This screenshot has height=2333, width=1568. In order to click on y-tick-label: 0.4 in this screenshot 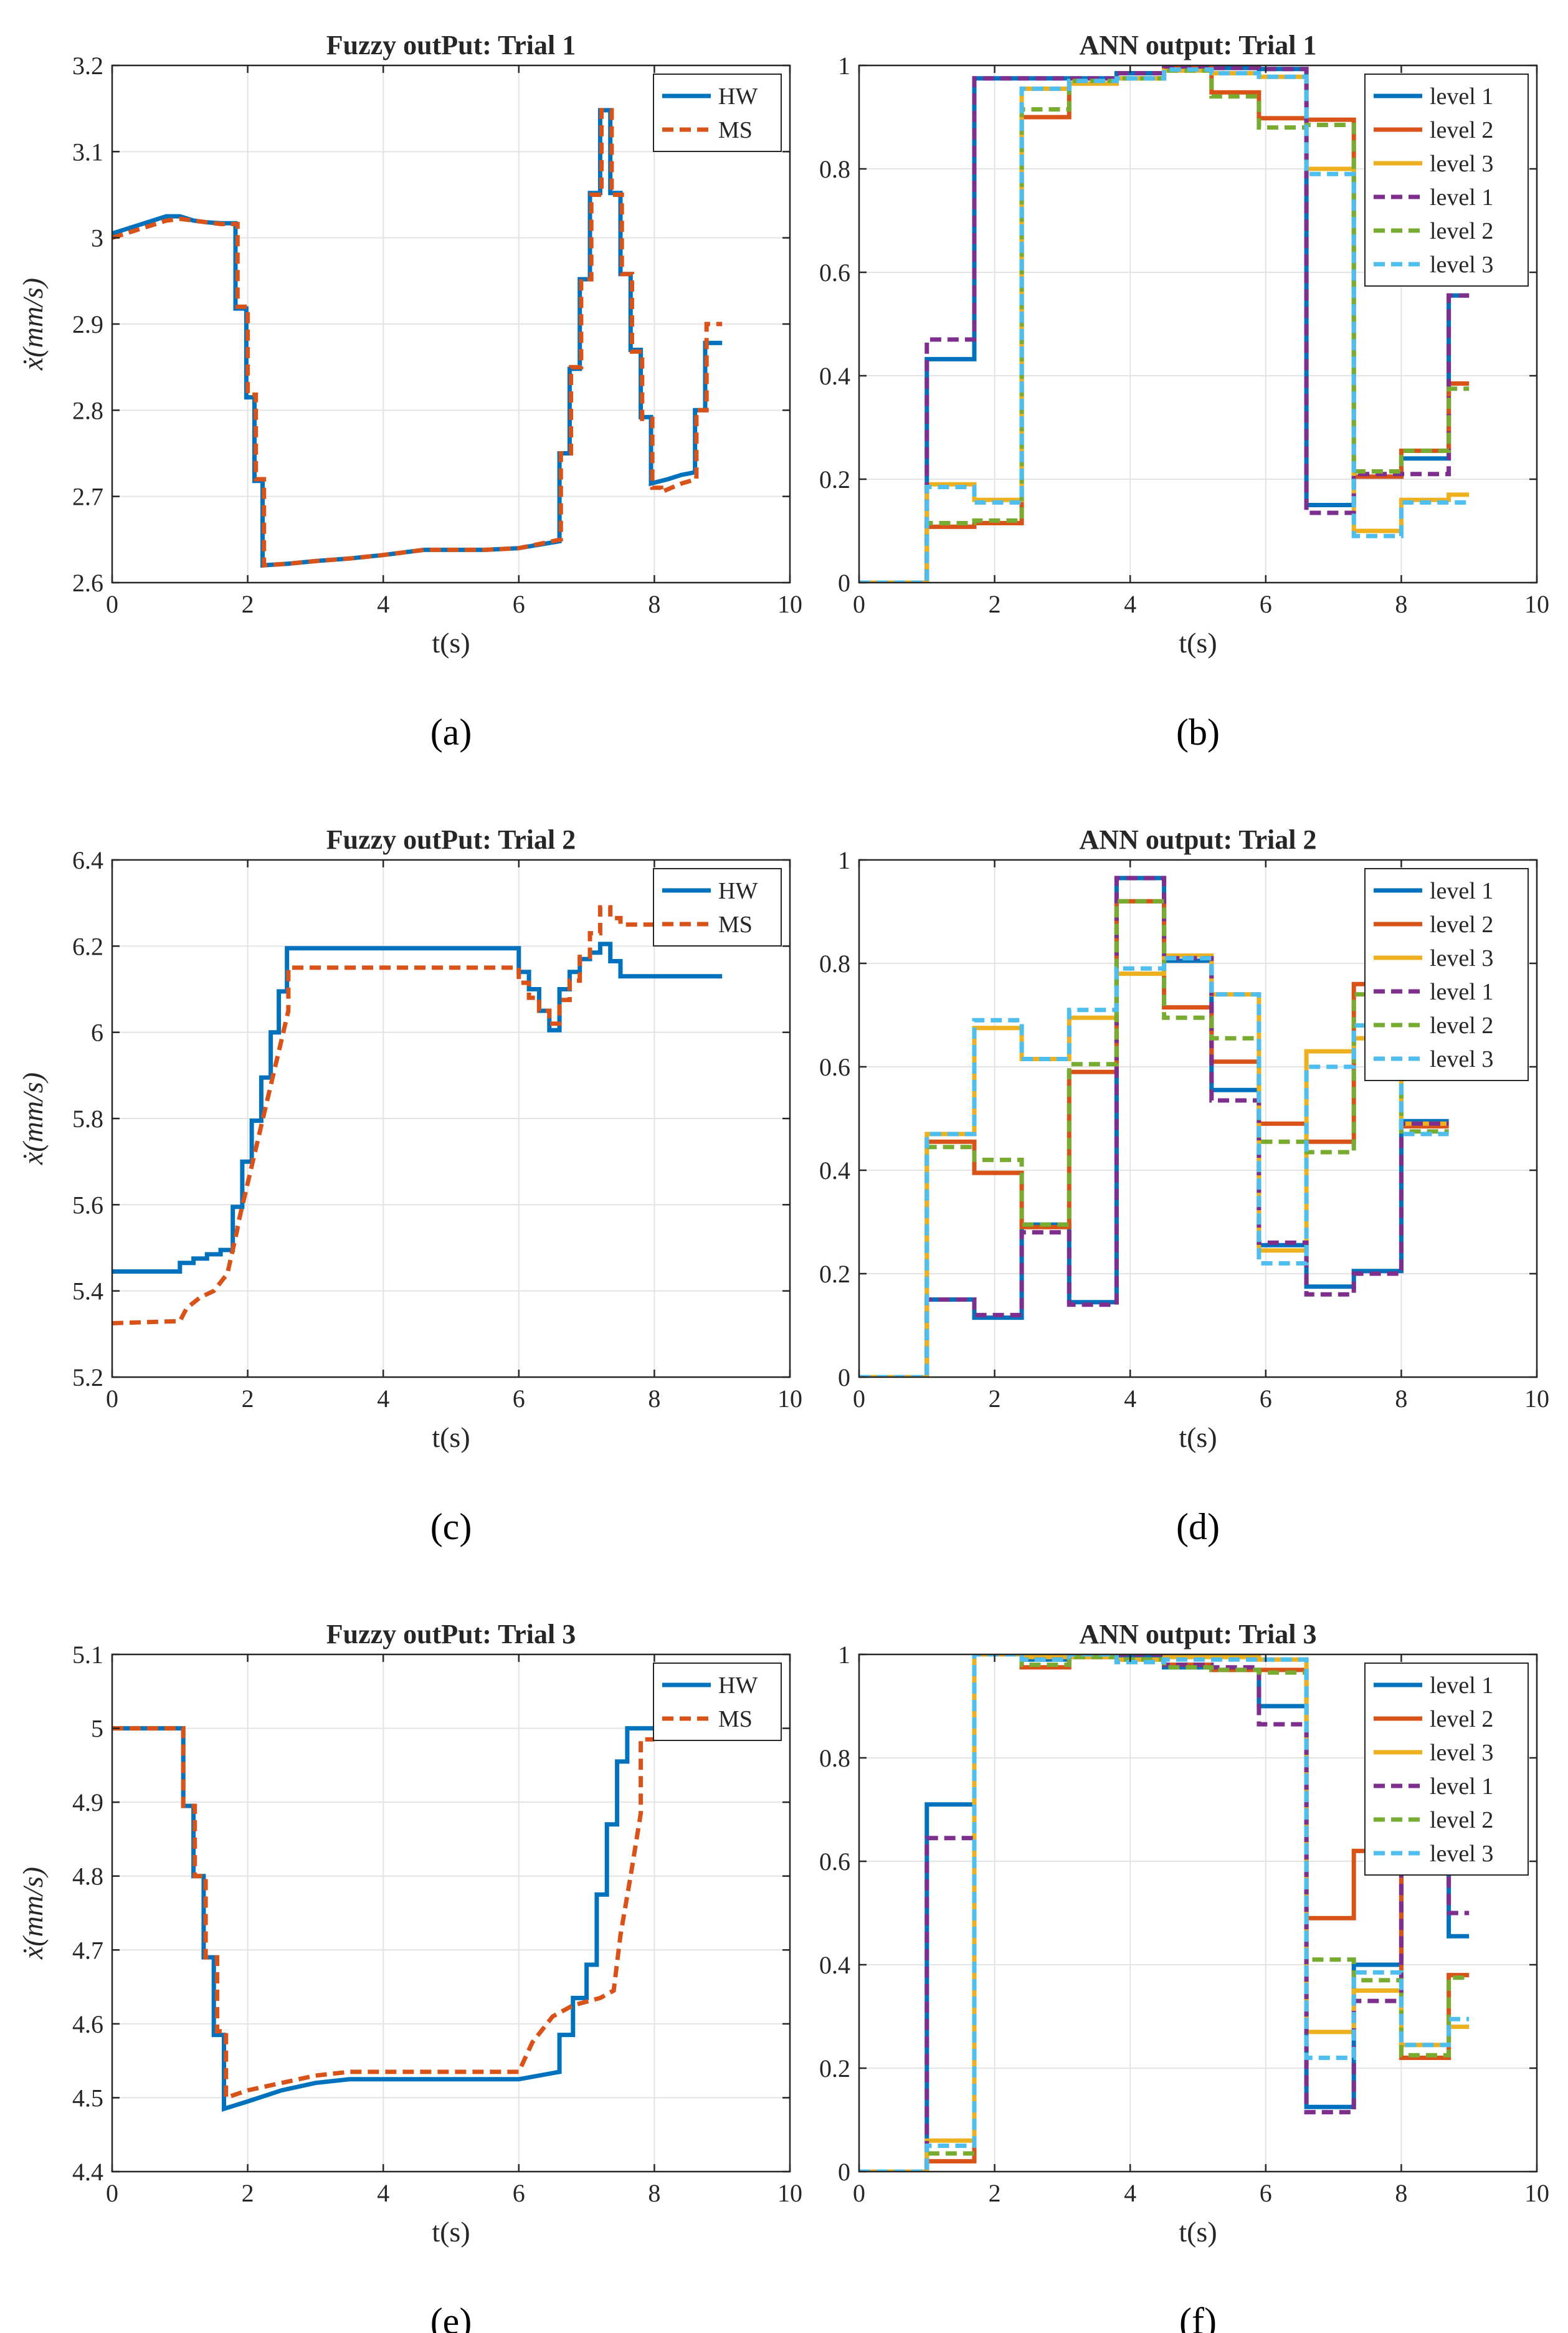, I will do `click(835, 376)`.